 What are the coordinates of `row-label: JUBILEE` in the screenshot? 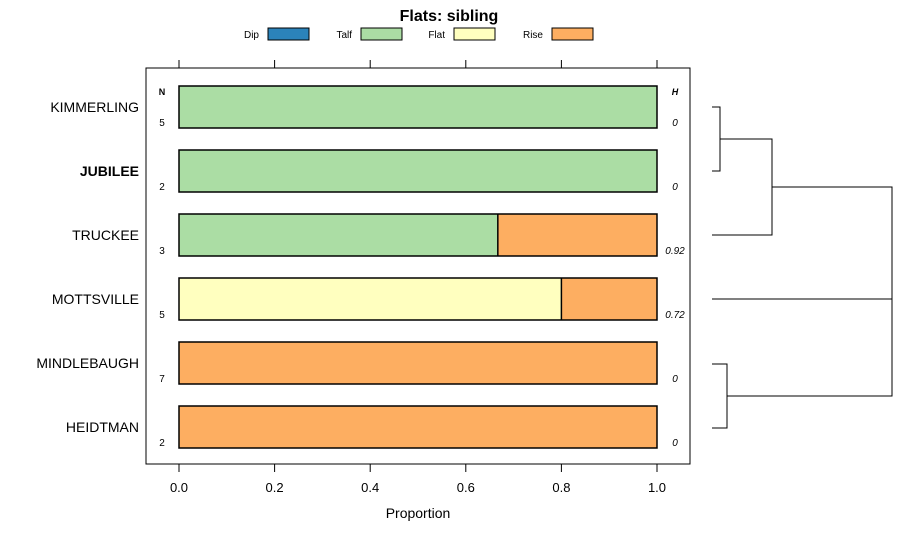 It's located at (109, 171).